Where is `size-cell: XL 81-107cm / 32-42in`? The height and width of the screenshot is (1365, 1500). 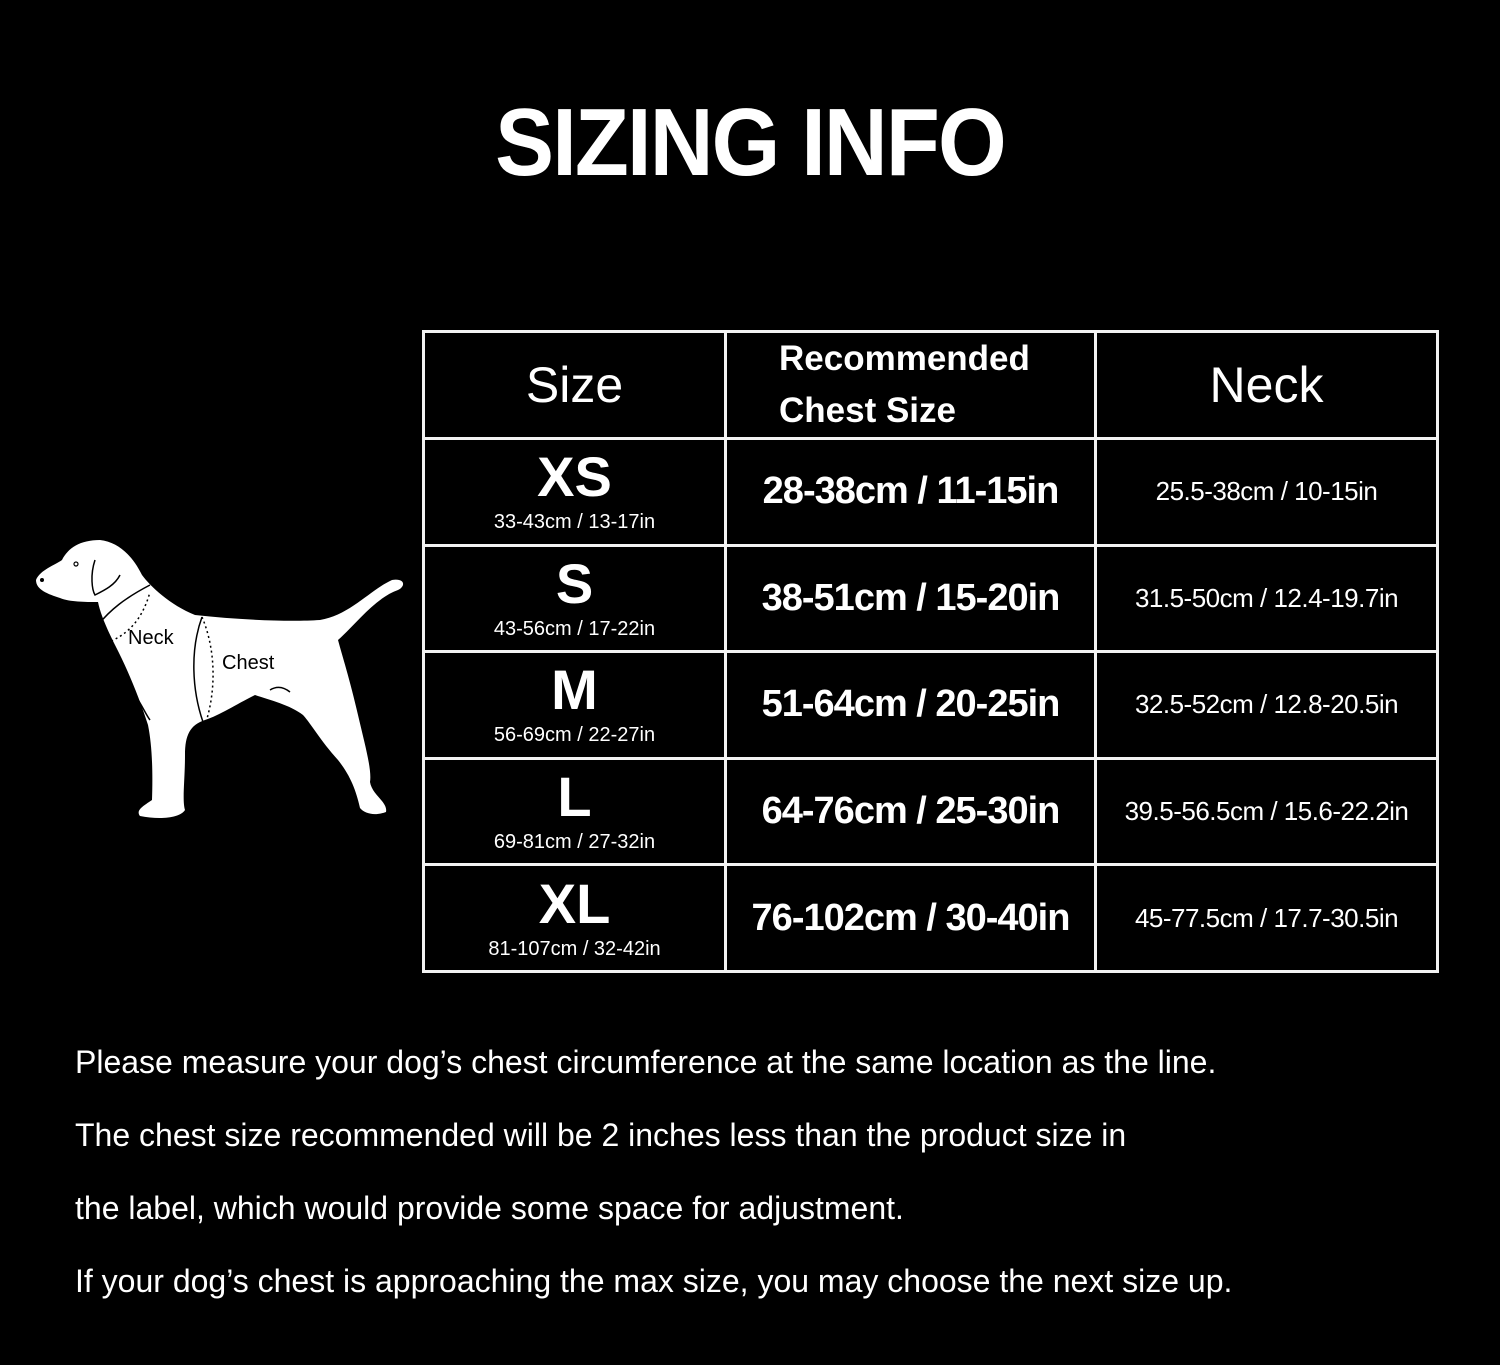 size-cell: XL 81-107cm / 32-42in is located at coordinates (574, 918).